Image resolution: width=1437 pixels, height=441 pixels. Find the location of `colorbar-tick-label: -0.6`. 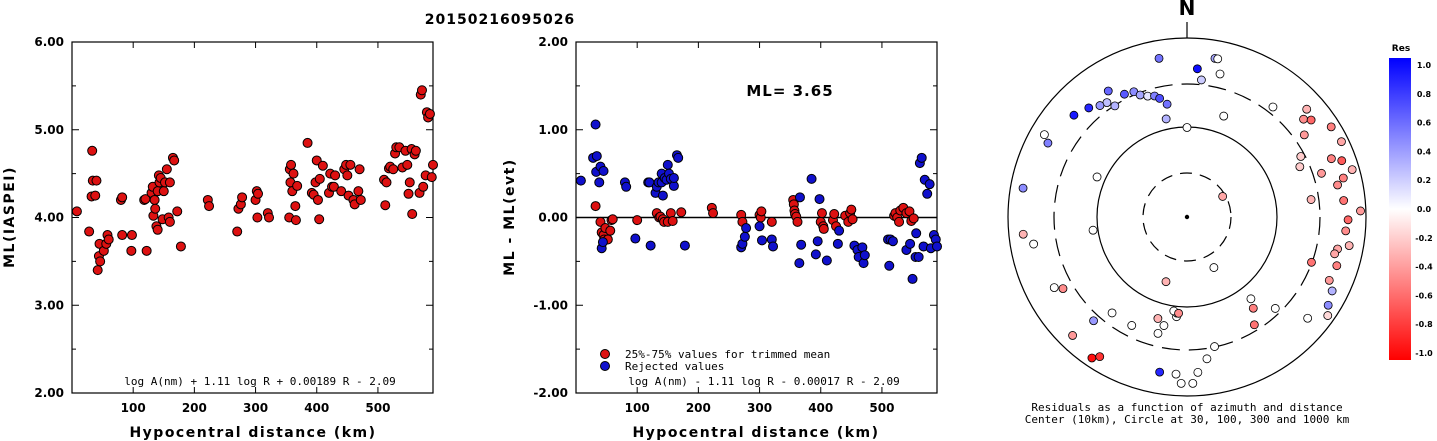

colorbar-tick-label: -0.6 is located at coordinates (1424, 295).